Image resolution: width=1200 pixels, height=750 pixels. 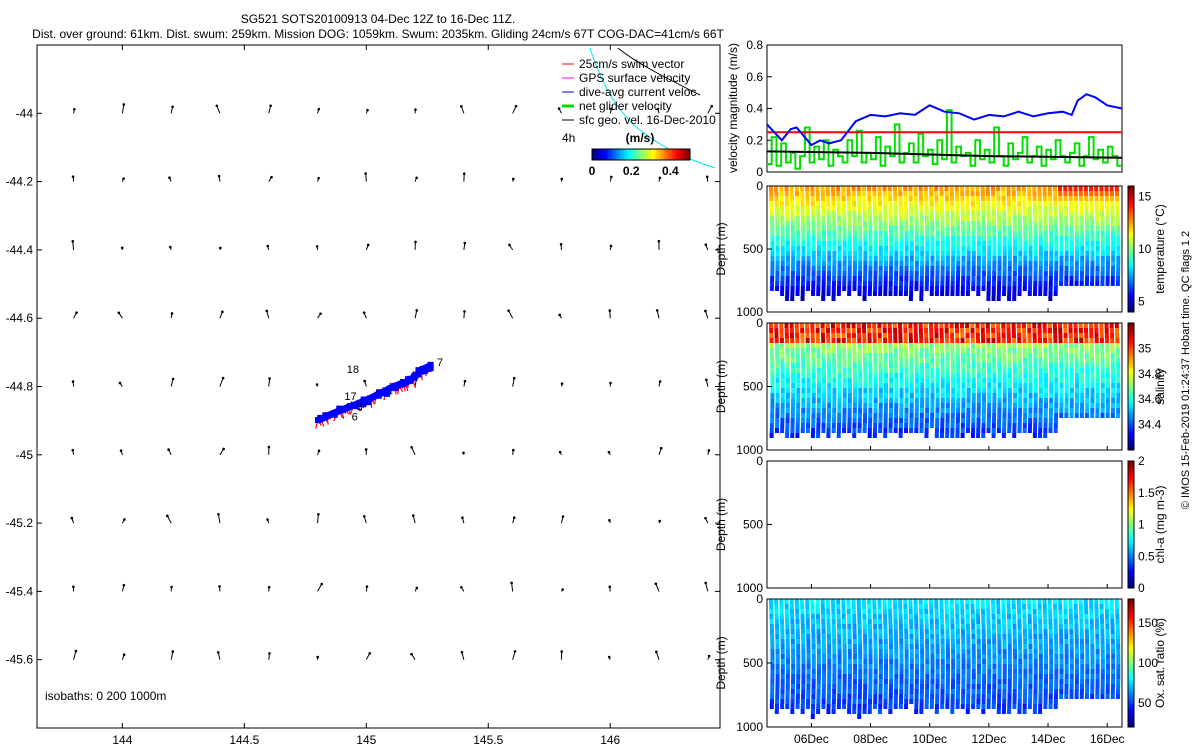 I want to click on geo-velocity-arrow, so click(x=416, y=314).